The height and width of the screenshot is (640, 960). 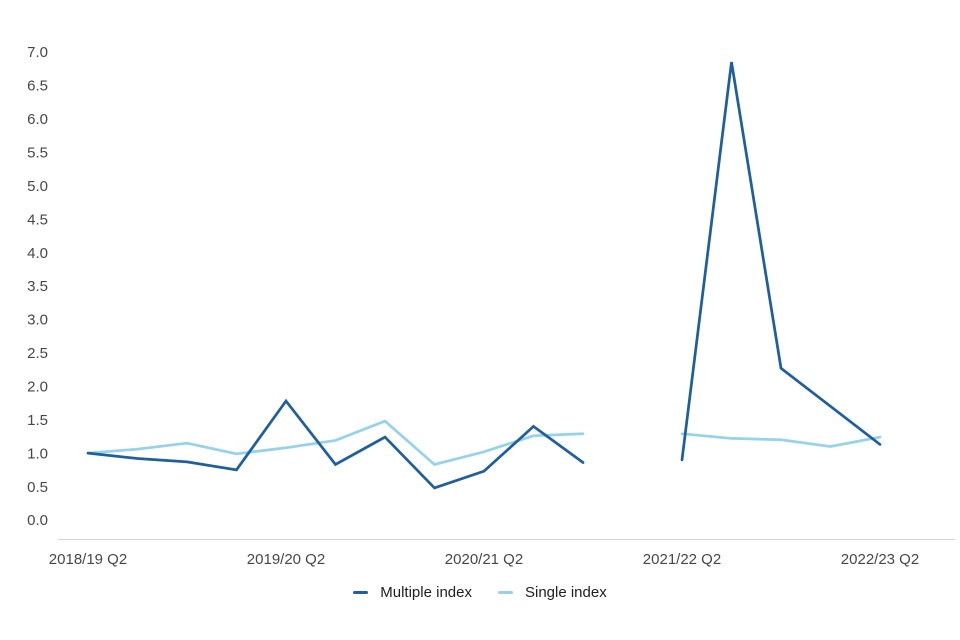 I want to click on y-tick-label: 2.5, so click(x=37, y=353).